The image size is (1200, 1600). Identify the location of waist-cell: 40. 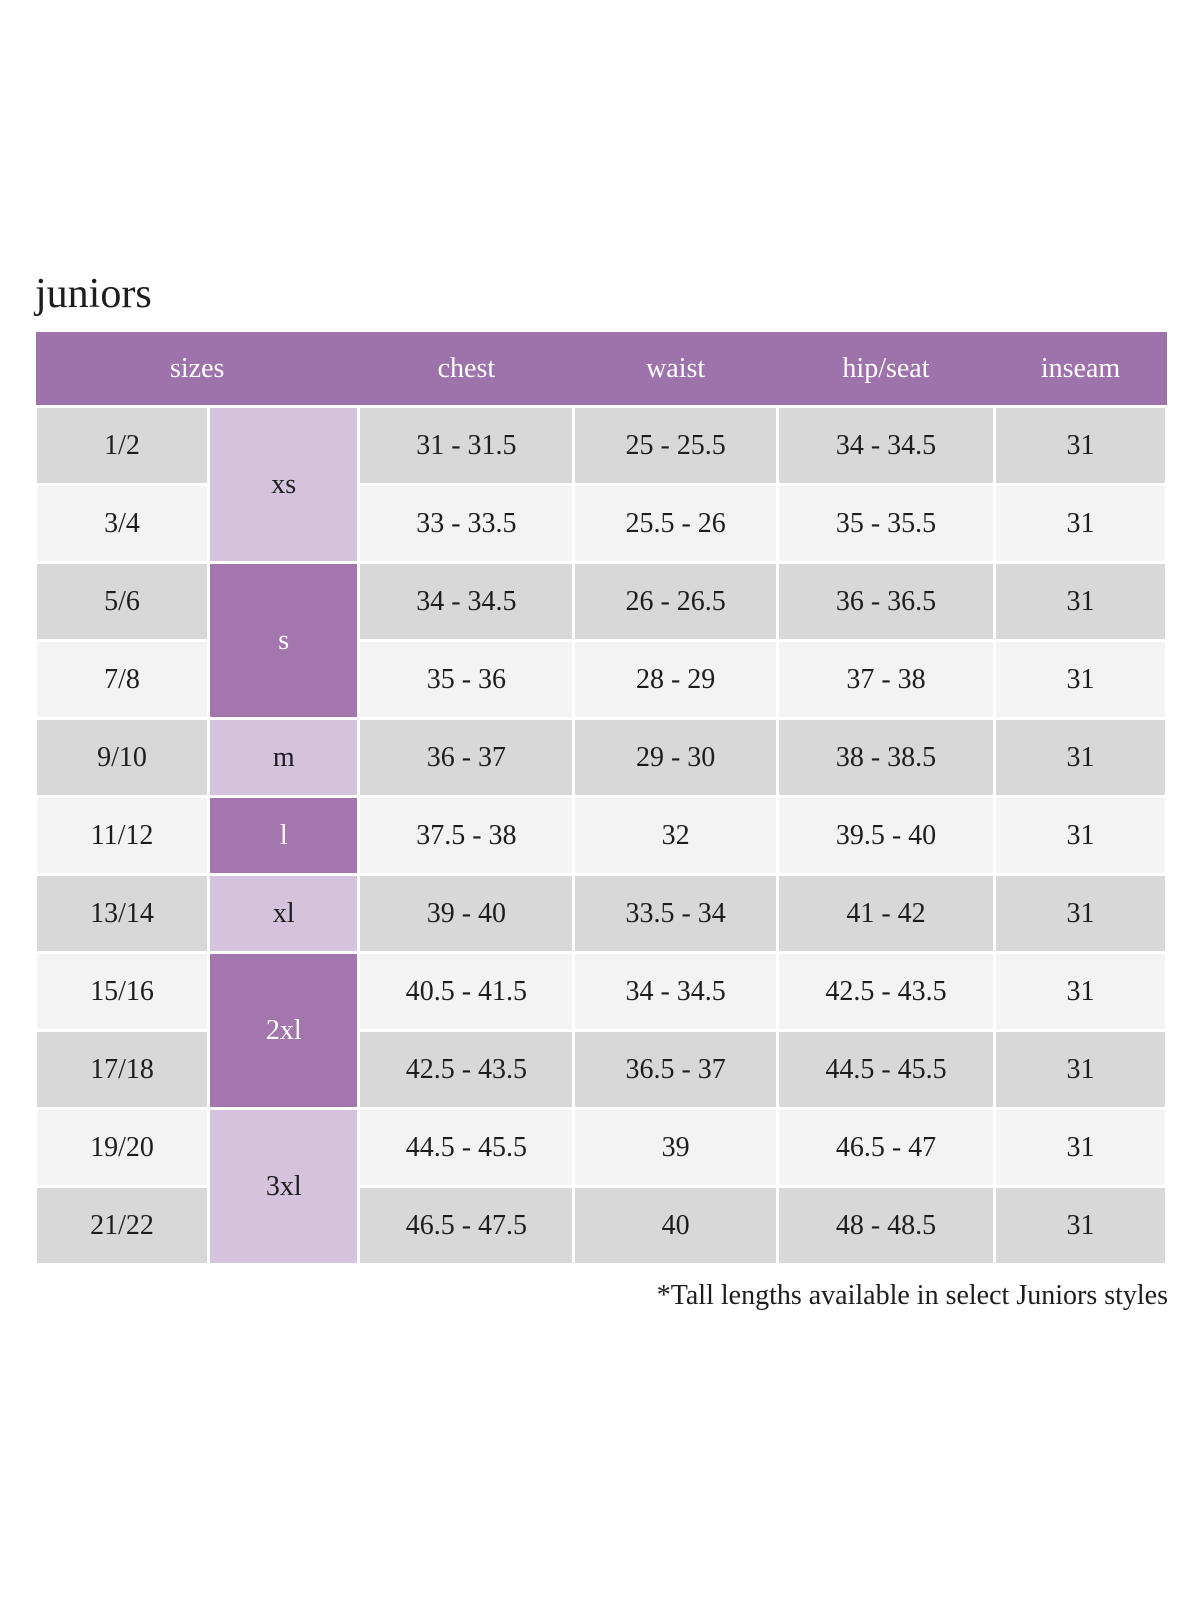
(675, 1226).